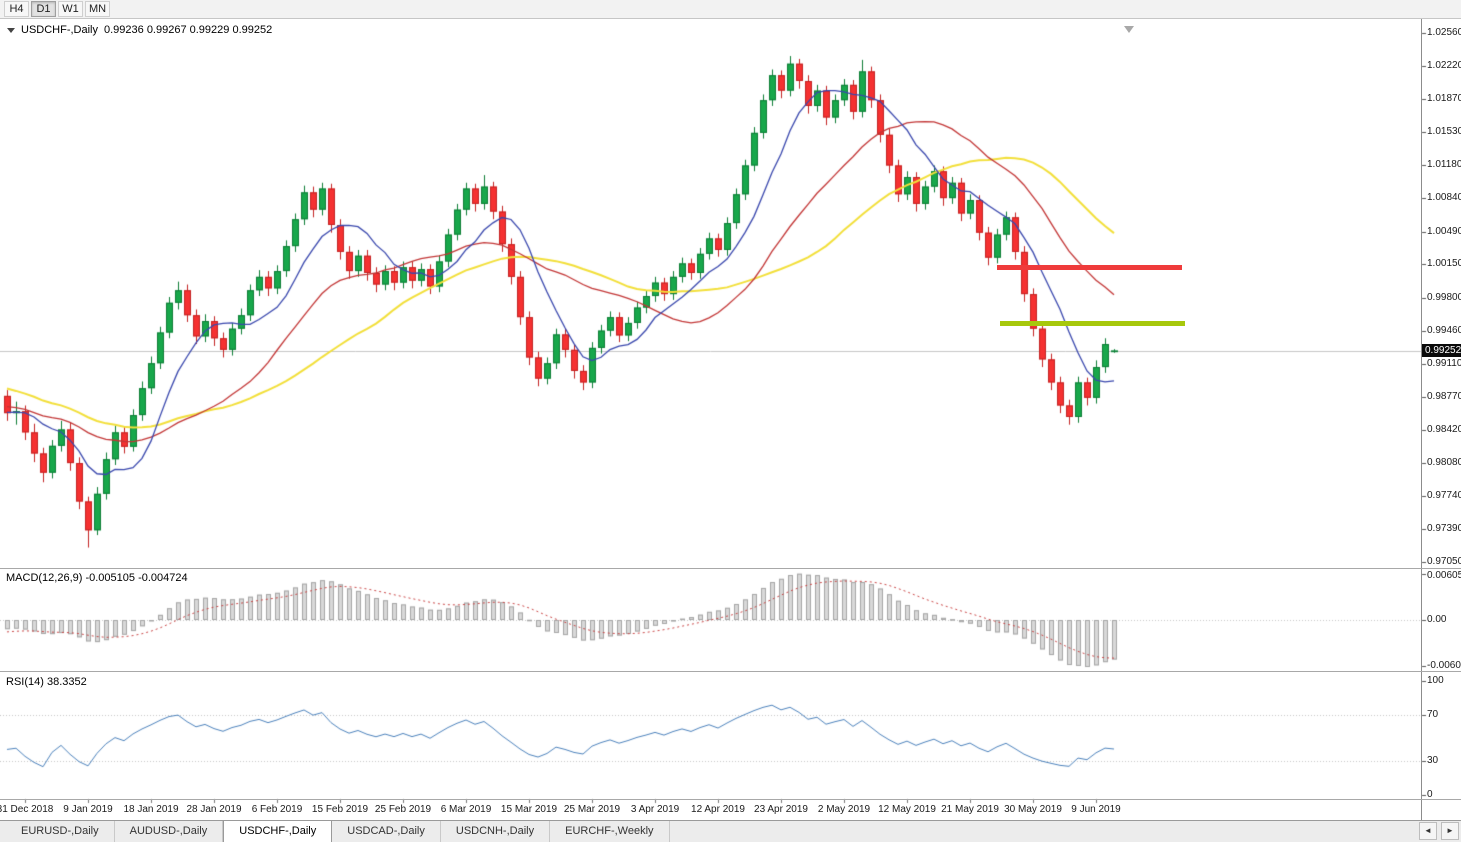 The image size is (1461, 842). What do you see at coordinates (844, 809) in the screenshot?
I see `date-axis-label: 2 May 2019` at bounding box center [844, 809].